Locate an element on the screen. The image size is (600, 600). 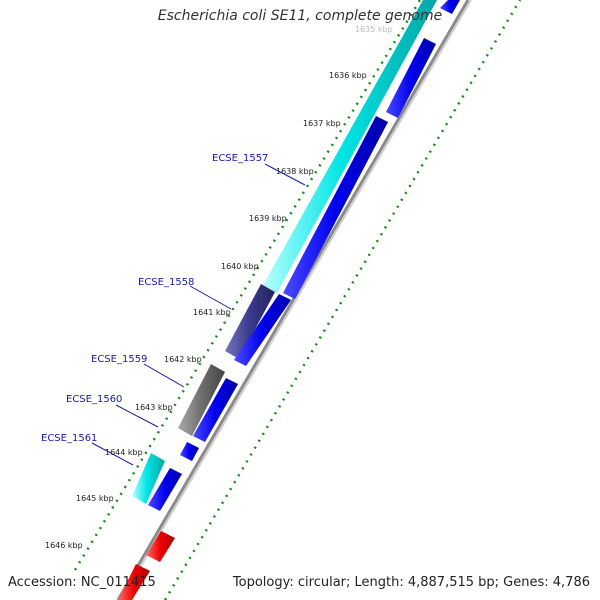
scale-tick-label: 1639 kbp is located at coordinates (268, 218).